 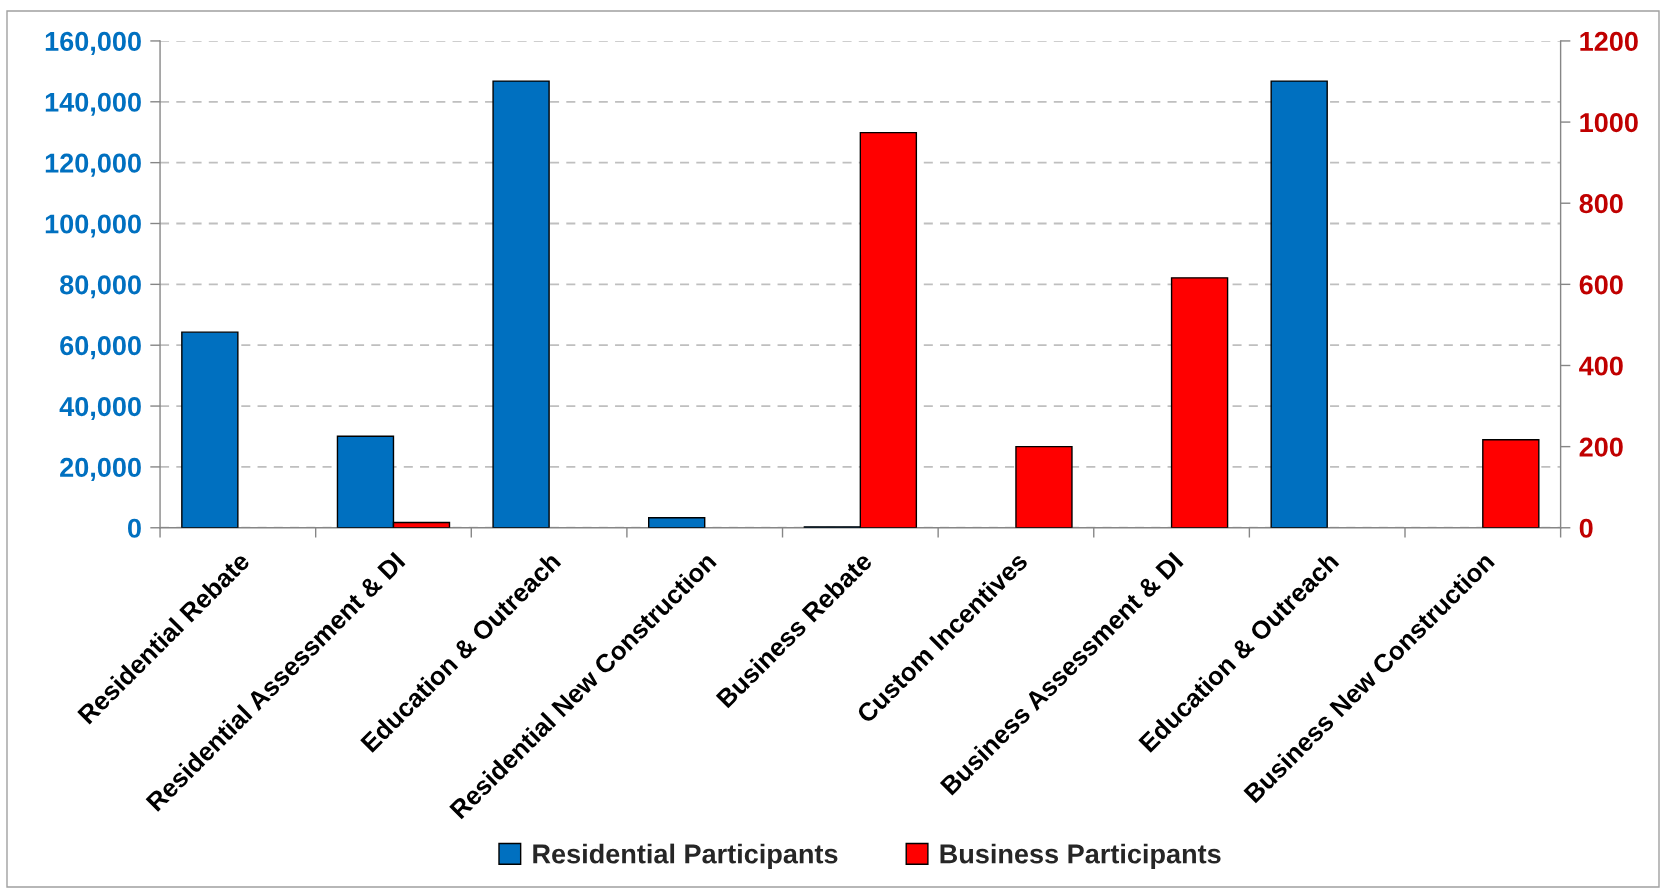 What do you see at coordinates (1586, 528) in the screenshot?
I see `y2-tick-label: 0` at bounding box center [1586, 528].